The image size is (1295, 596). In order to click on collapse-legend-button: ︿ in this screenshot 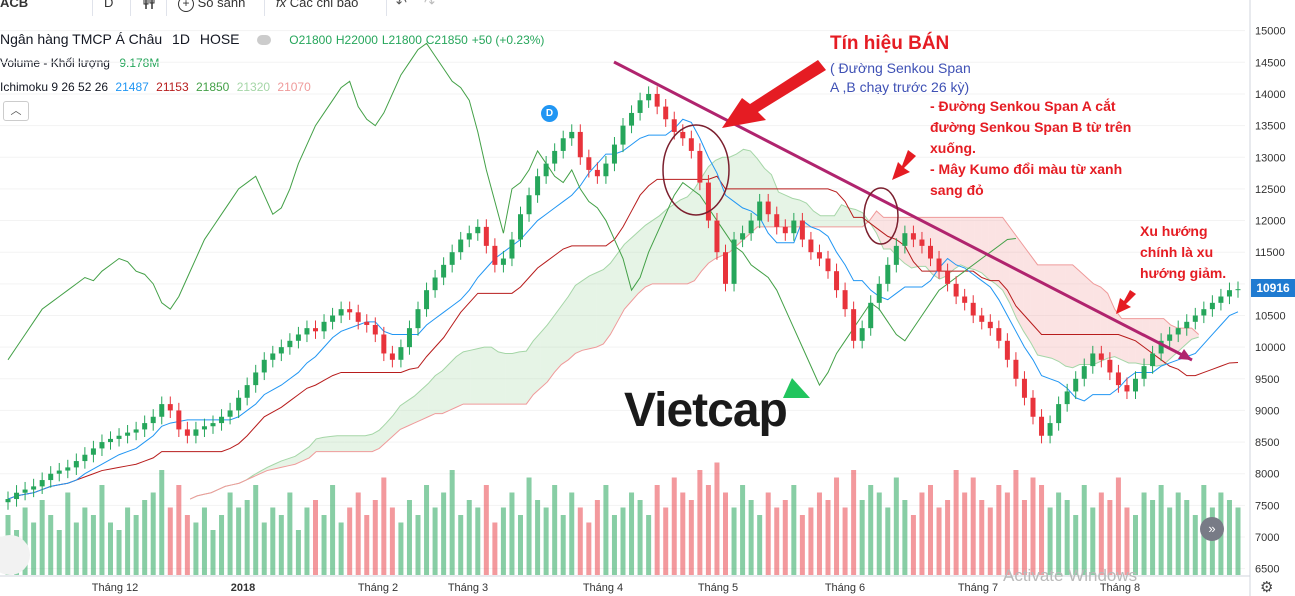, I will do `click(16, 111)`.